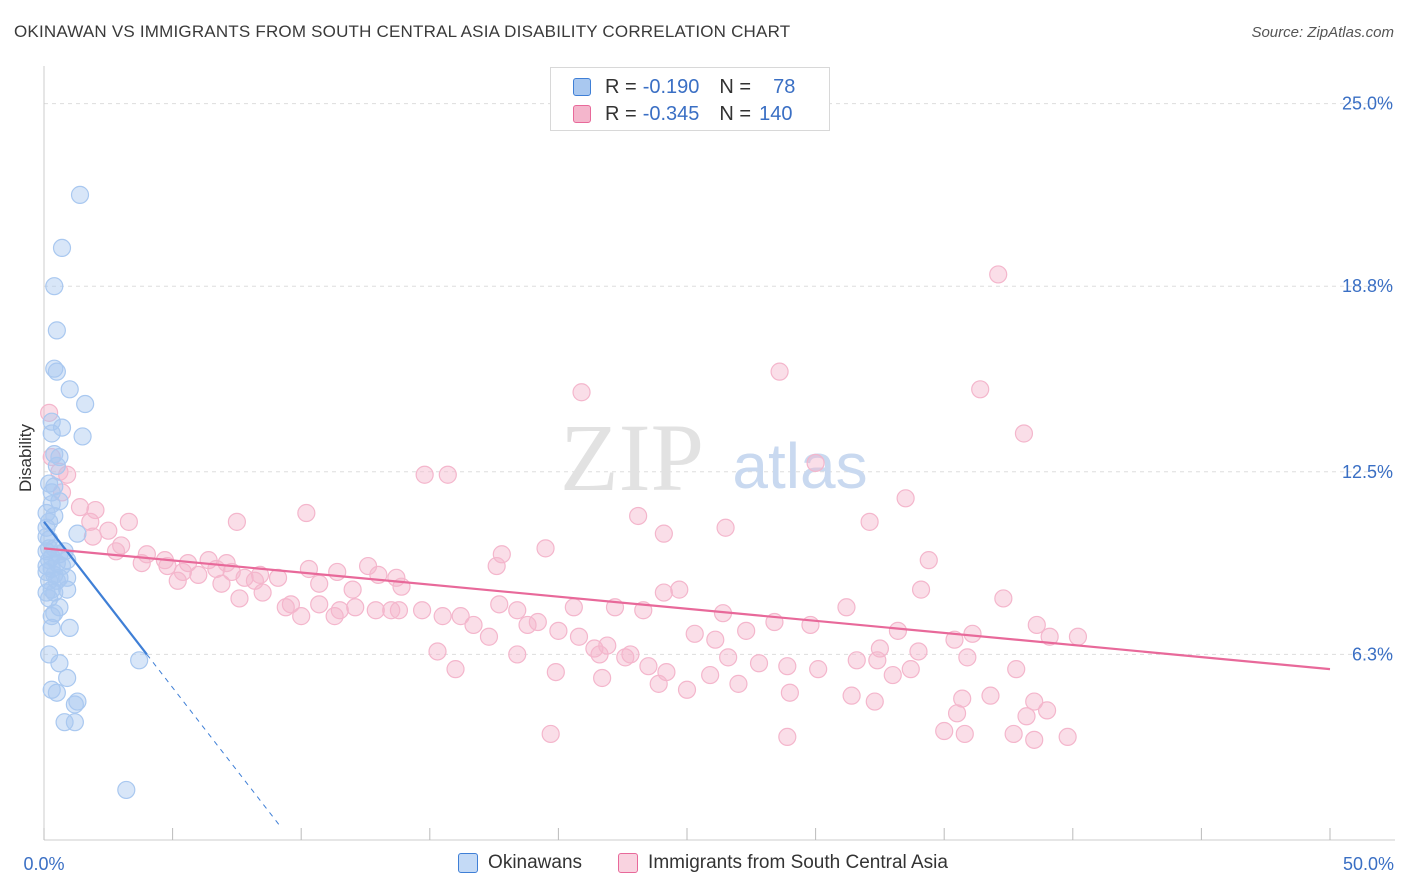  I want to click on legend-item-okinawans: Okinawans, so click(520, 863).